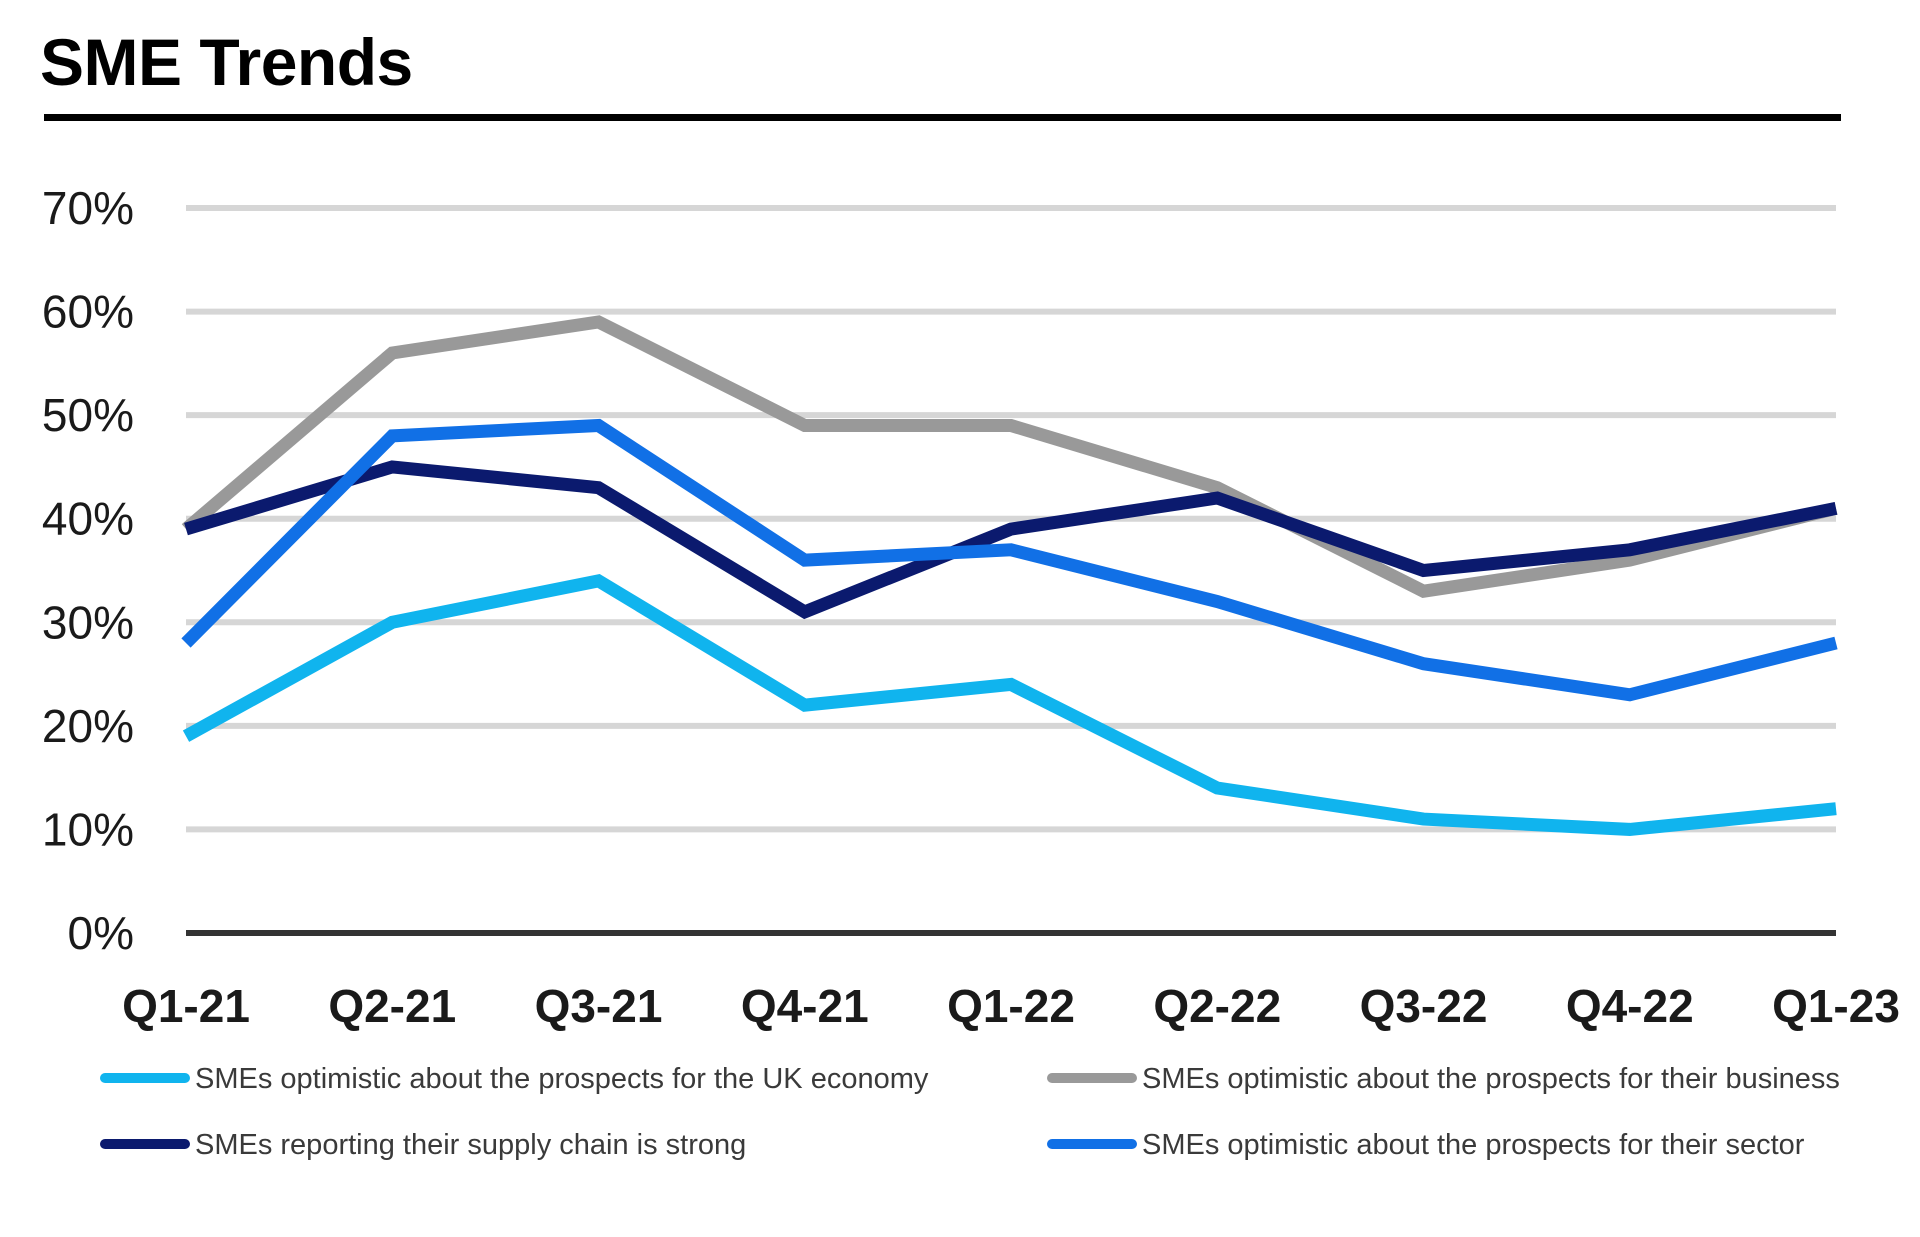  Describe the element at coordinates (88, 570) in the screenshot. I see `y-axis-ticks: 0% 10% 20% 30% 40% 50% 60% 70%` at that location.